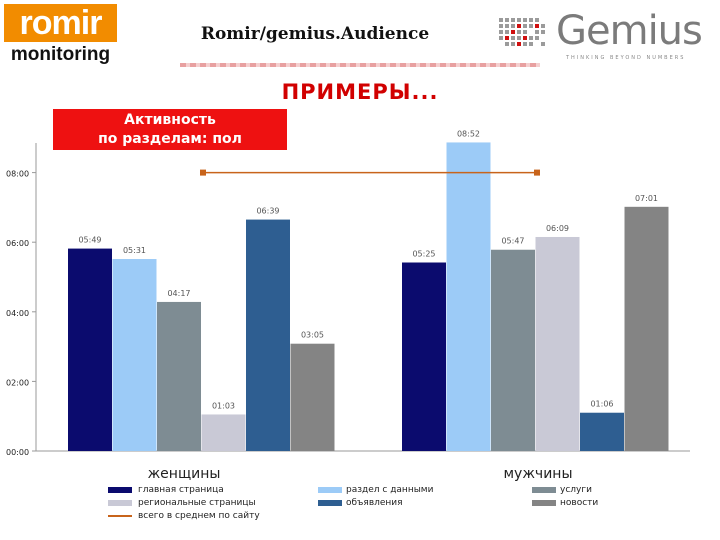  I want to click on bar-data-label: 06:09, so click(557, 228).